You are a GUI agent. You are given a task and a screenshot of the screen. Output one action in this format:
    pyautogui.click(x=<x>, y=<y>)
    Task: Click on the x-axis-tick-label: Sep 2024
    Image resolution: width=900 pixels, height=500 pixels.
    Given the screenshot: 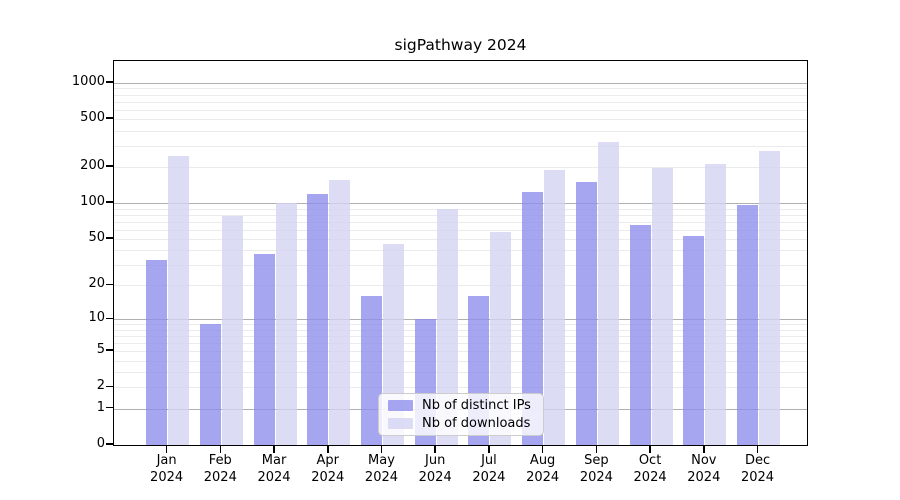 What is the action you would take?
    pyautogui.click(x=596, y=469)
    